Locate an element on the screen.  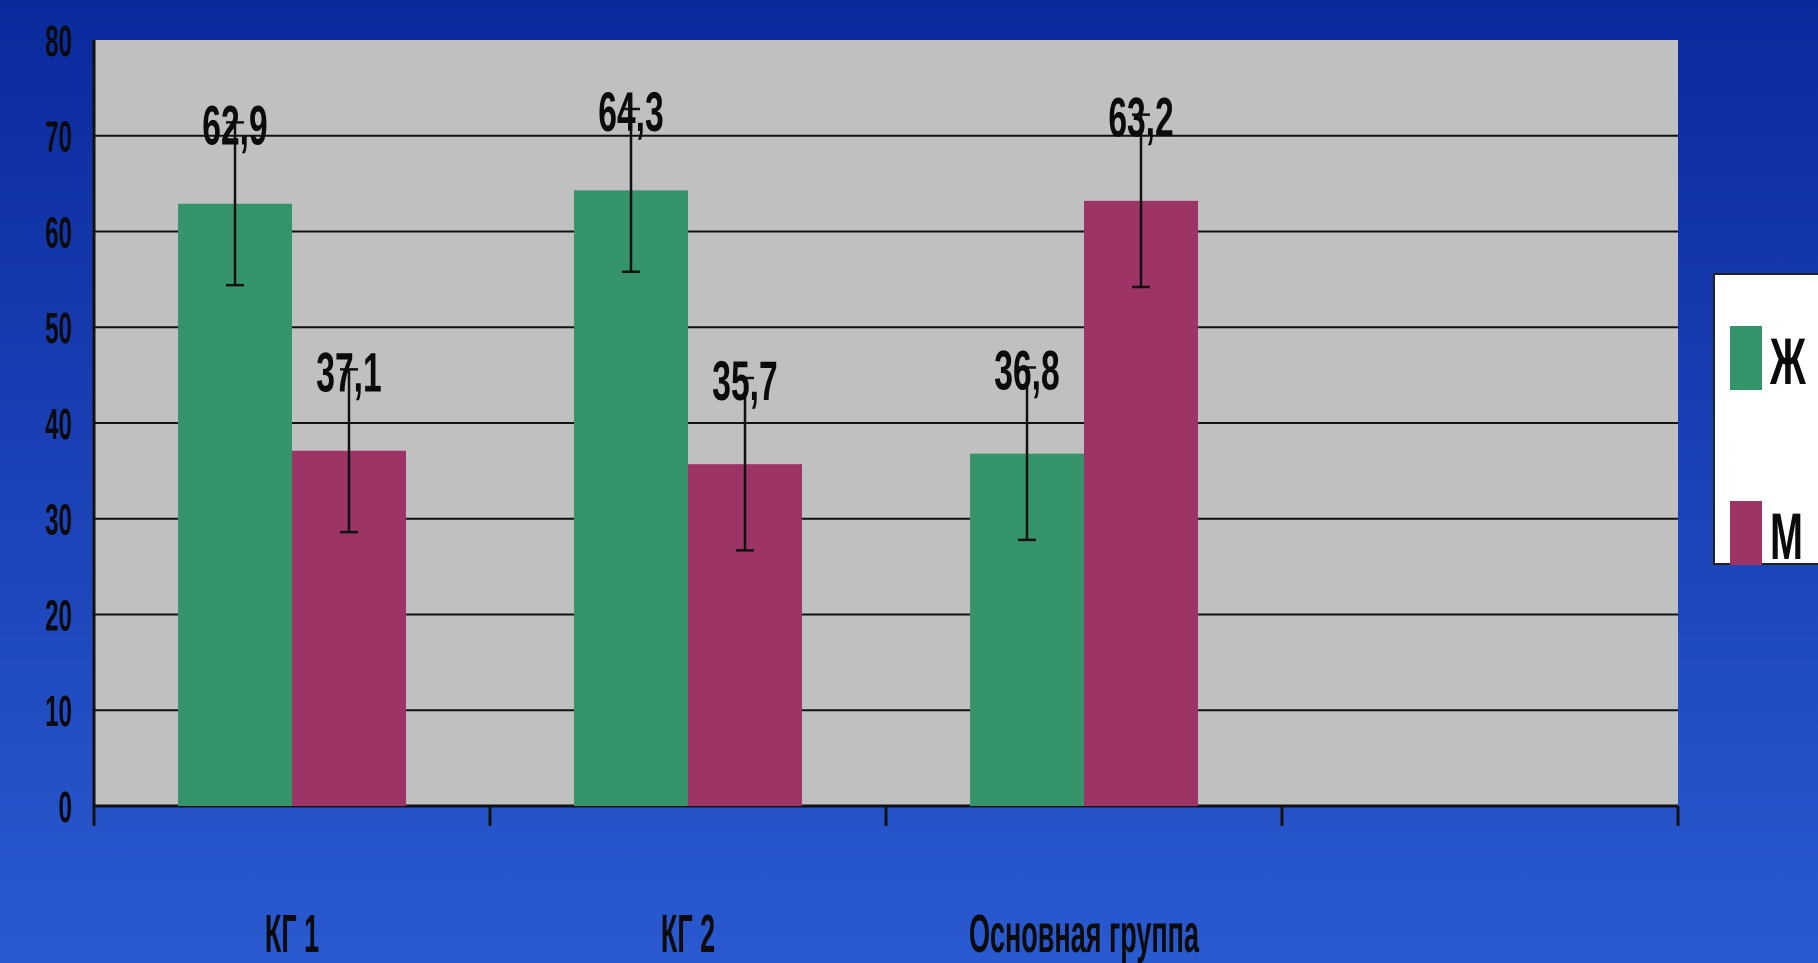
y-tick-label: 50 is located at coordinates (58, 329).